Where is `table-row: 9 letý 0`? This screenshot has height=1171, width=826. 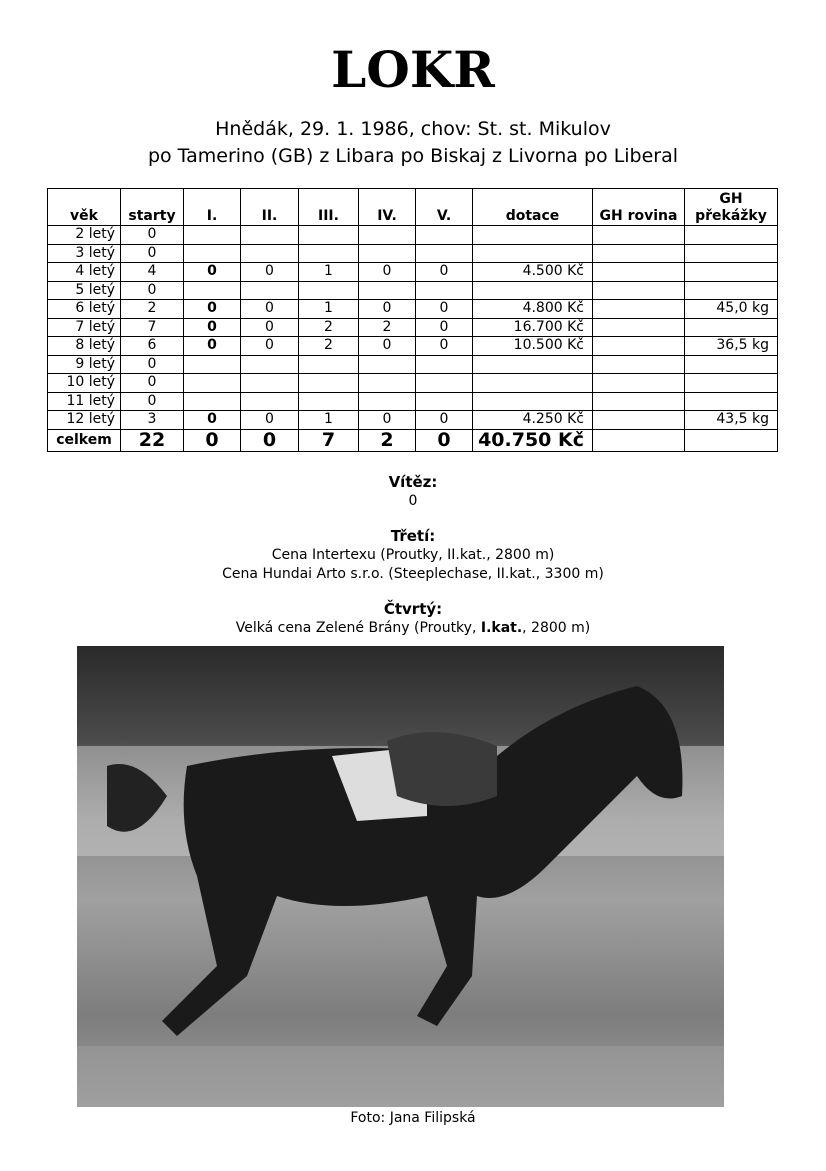
table-row: 9 letý 0 is located at coordinates (412, 364).